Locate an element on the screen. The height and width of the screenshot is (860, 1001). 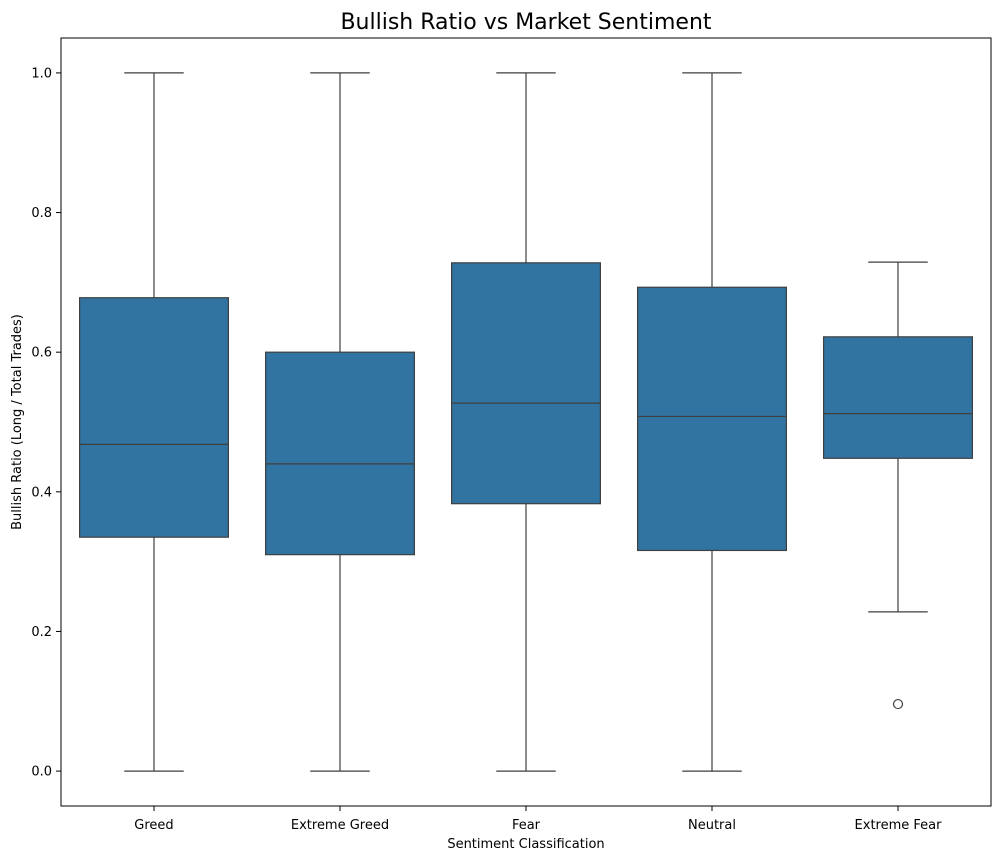
y-axis-label: Bullish Ratio (Long / Total Trades) is located at coordinates (17, 422).